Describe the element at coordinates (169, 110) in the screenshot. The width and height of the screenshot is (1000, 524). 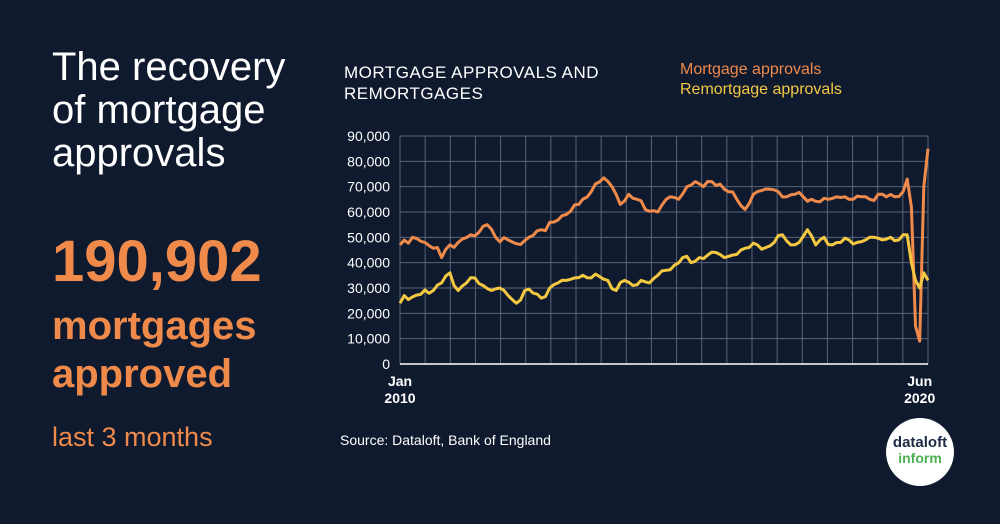
I see `headline: The recovery of mortgage approvals` at that location.